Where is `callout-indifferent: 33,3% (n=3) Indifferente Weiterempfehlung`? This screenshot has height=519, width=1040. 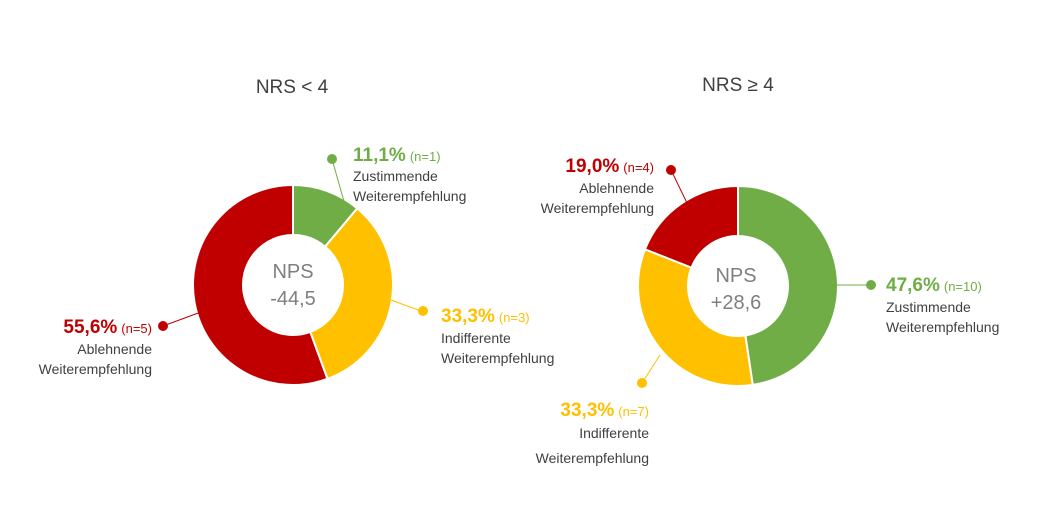
callout-indifferent: 33,3% (n=3) Indifferente Weiterempfehlung is located at coordinates (472, 332).